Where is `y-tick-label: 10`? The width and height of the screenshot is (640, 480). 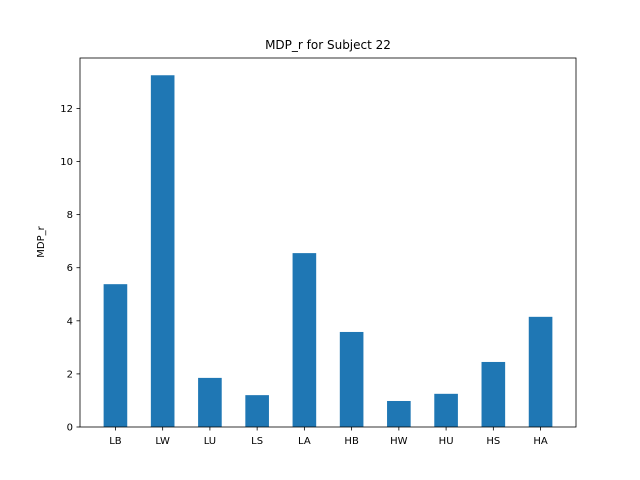 y-tick-label: 10 is located at coordinates (66, 162).